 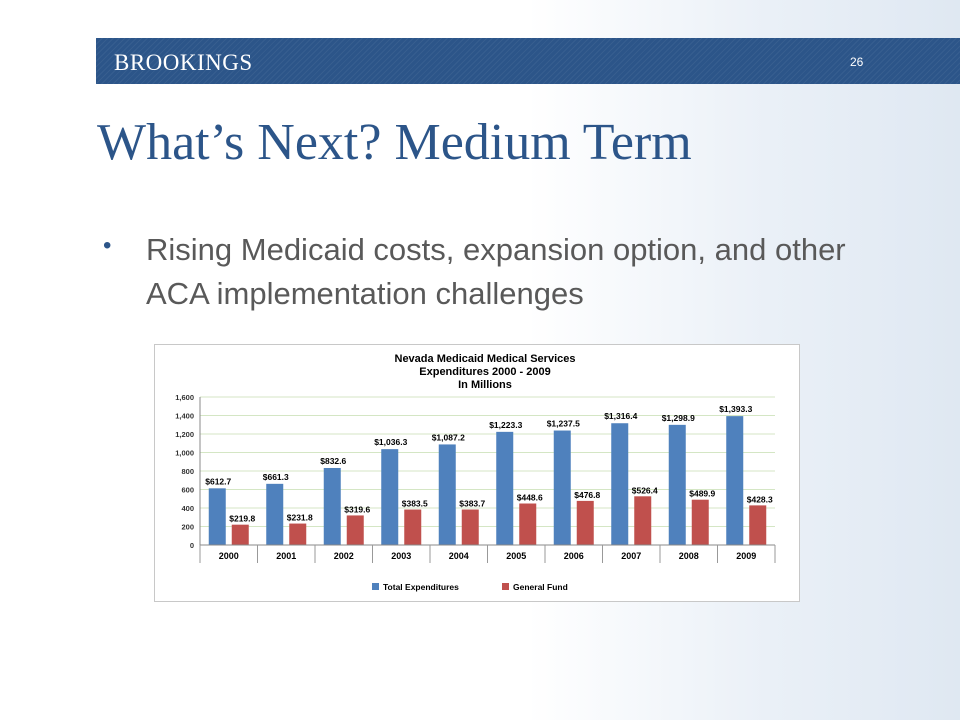 What do you see at coordinates (242, 519) in the screenshot?
I see `data-label-general: $219.8` at bounding box center [242, 519].